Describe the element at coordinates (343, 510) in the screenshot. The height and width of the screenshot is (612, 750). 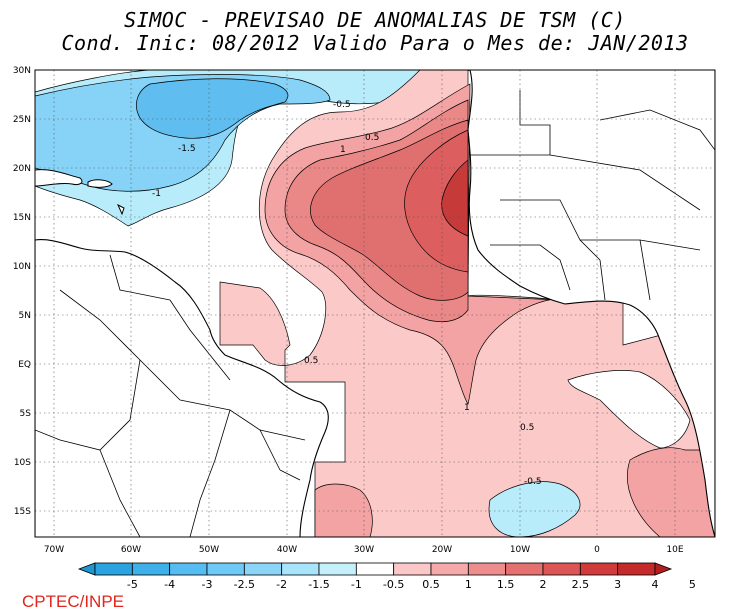
I see `pos-anomaly-brazil` at that location.